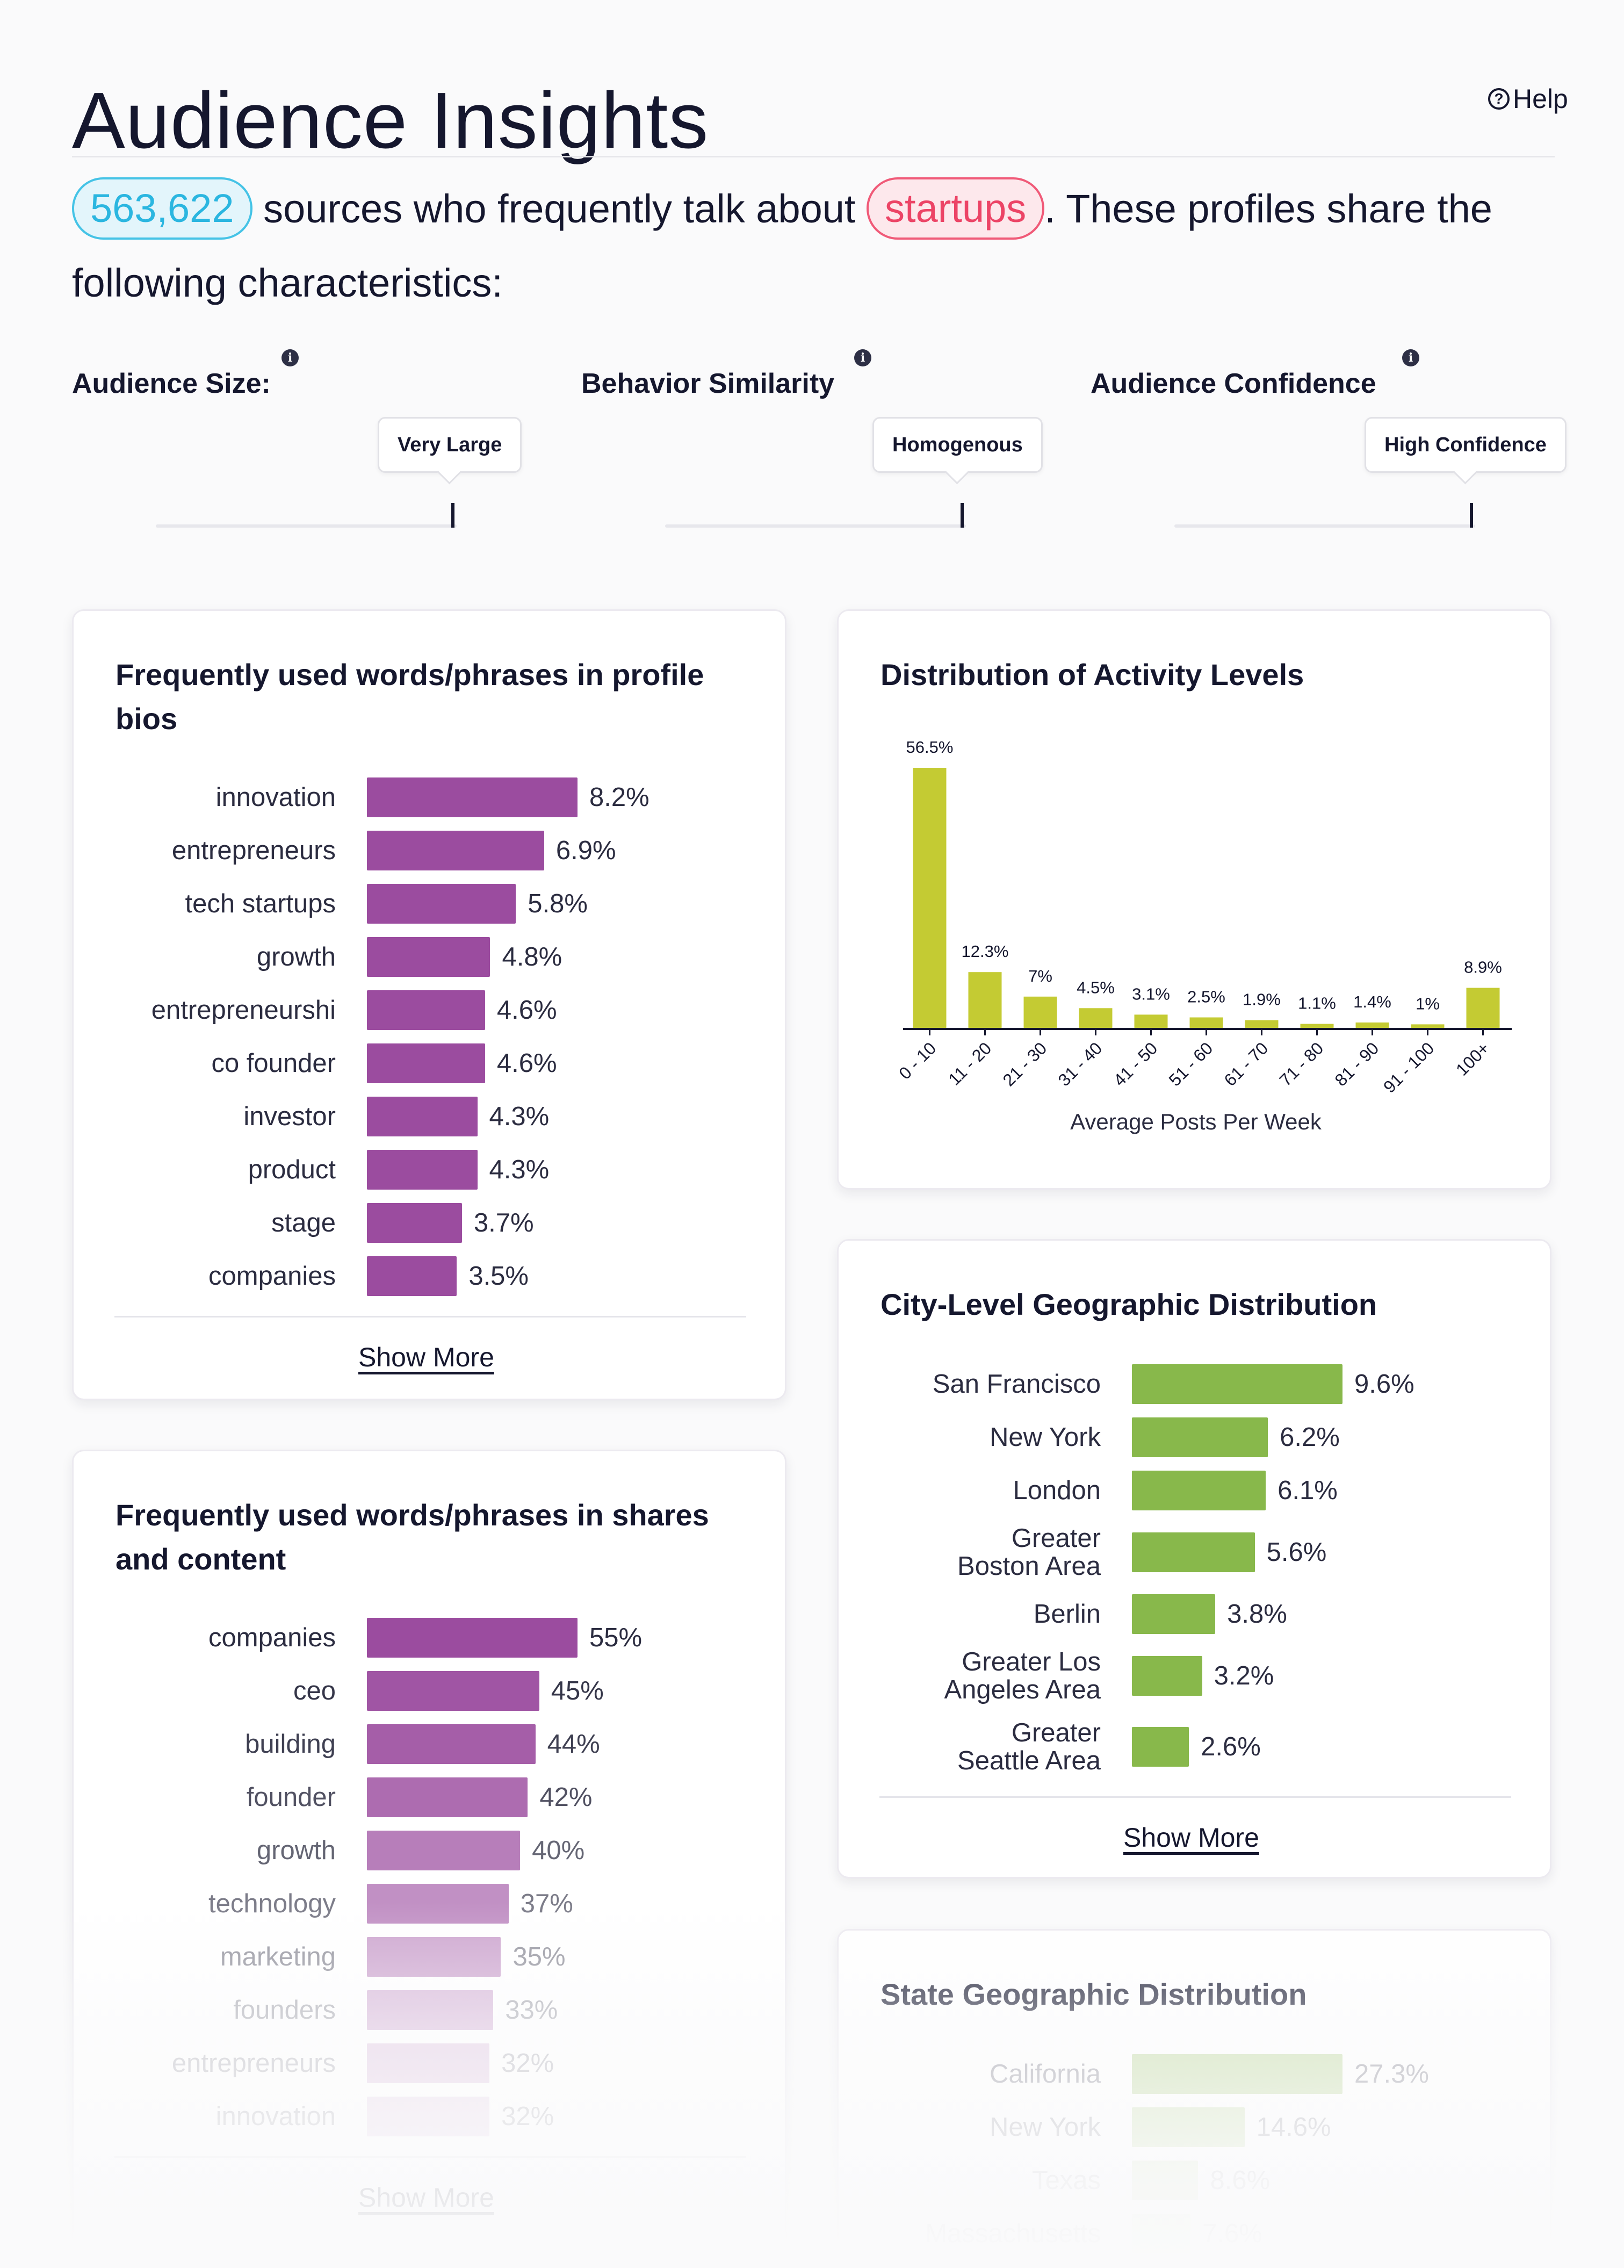 This screenshot has width=1624, height=2268. What do you see at coordinates (519, 1116) in the screenshot?
I see `bar-value: 4.3%` at bounding box center [519, 1116].